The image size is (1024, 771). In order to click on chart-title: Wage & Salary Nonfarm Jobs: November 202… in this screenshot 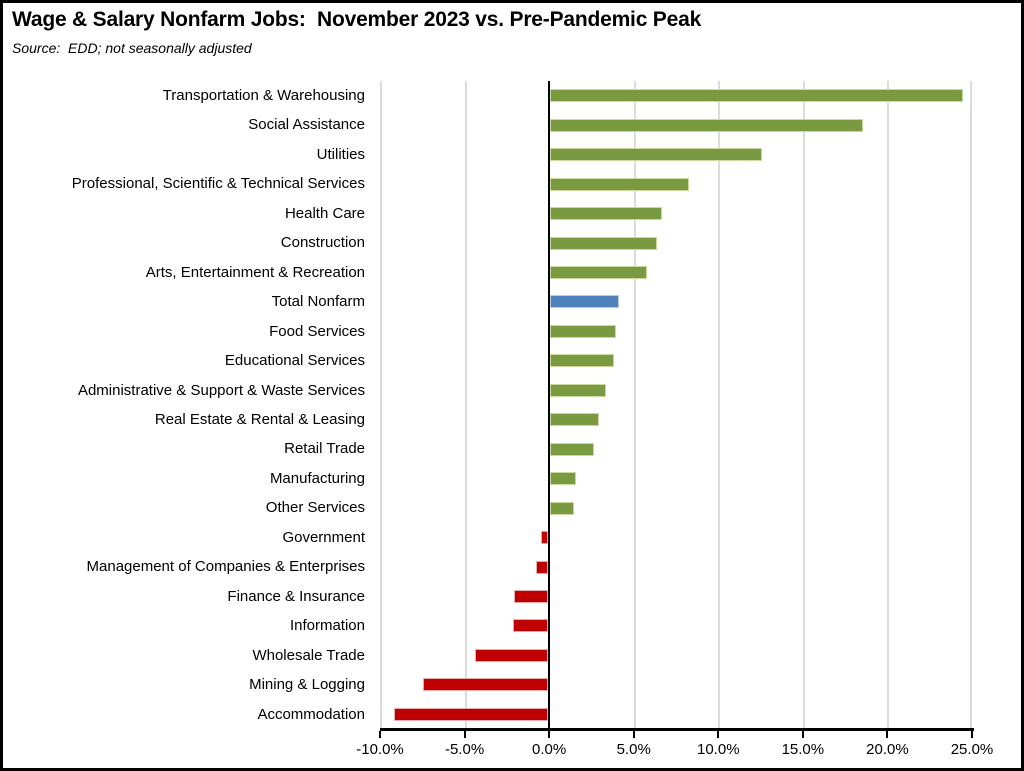, I will do `click(357, 19)`.